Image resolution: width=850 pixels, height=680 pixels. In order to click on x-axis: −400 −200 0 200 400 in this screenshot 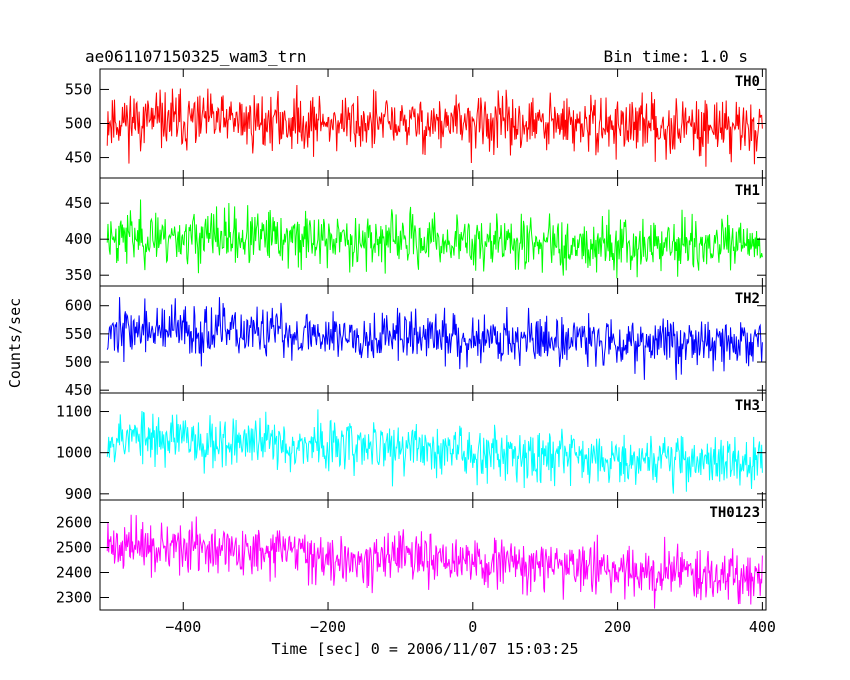, I will do `click(470, 627)`.